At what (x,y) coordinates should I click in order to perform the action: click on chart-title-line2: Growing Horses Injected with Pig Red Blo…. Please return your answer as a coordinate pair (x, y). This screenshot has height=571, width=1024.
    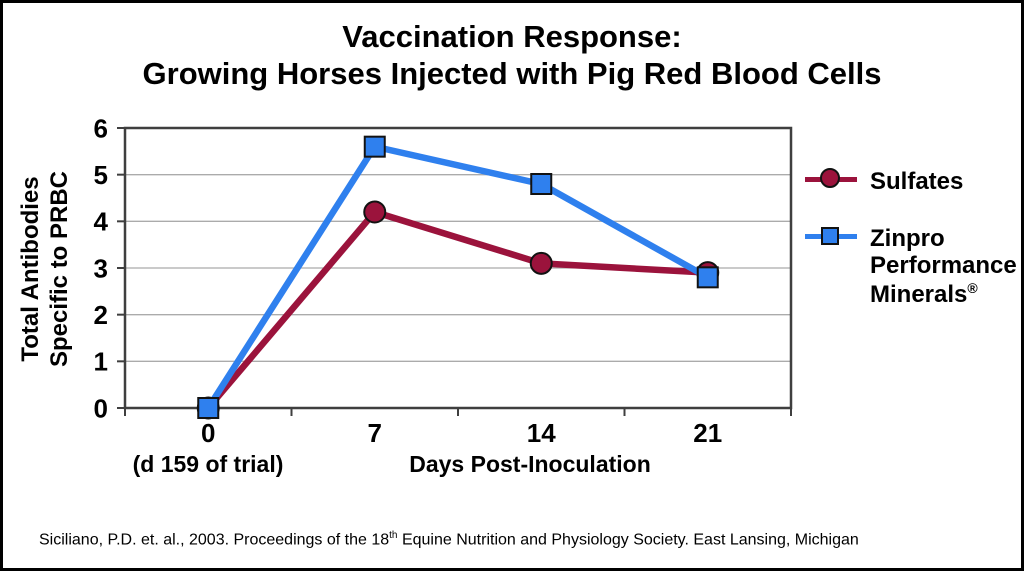
    Looking at the image, I should click on (512, 73).